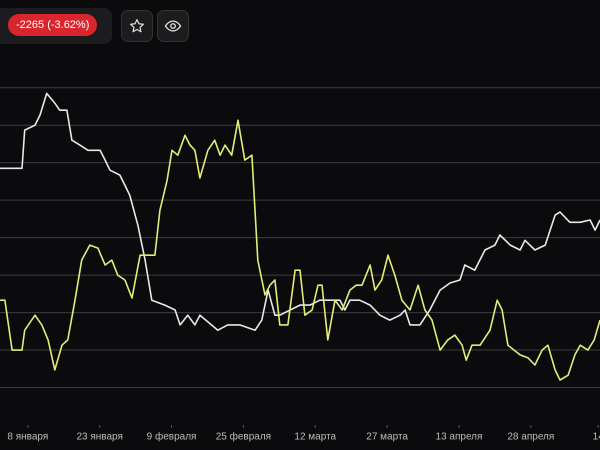 This screenshot has width=600, height=450. Describe the element at coordinates (53, 25) in the screenshot. I see `change-badge: -2265 (-3.62%)` at that location.